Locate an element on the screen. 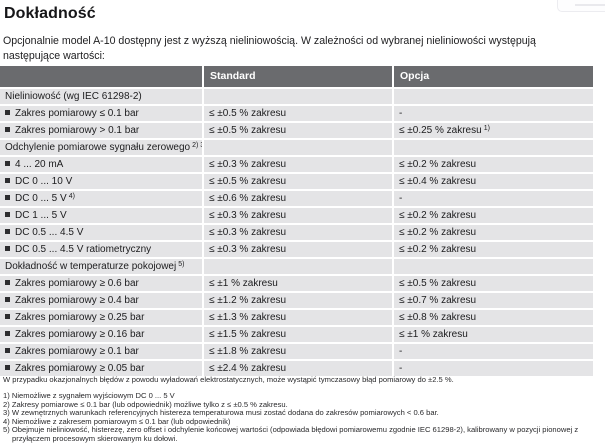  cell-opcja: ≤ ±1 % zakresu is located at coordinates (493, 334).